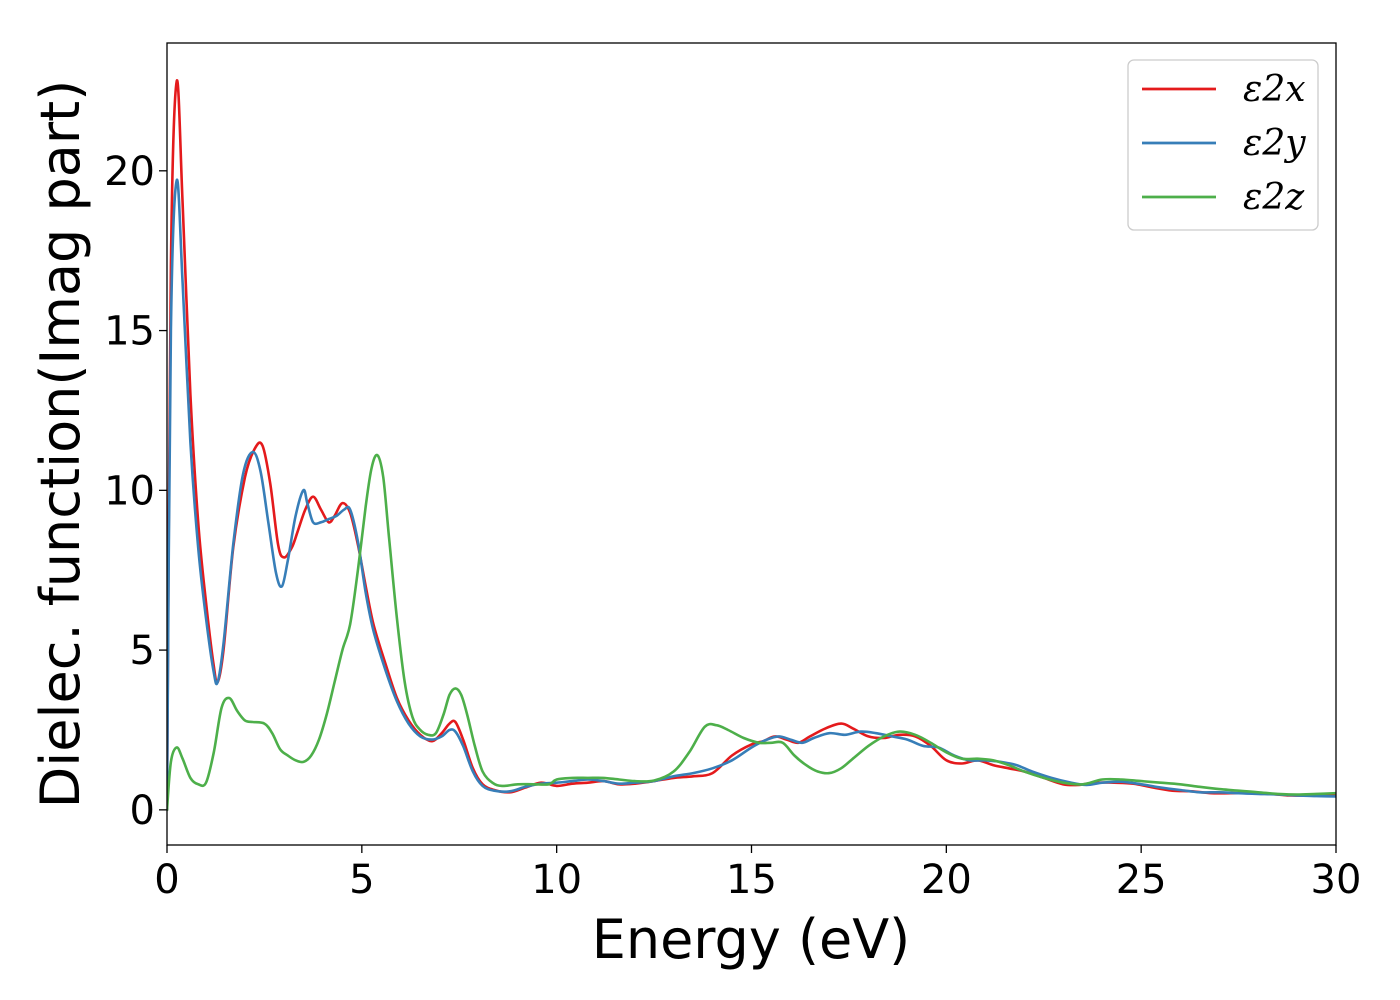 The height and width of the screenshot is (1000, 1400). What do you see at coordinates (1224, 89) in the screenshot?
I see `legend-entry-e2x: ε2x` at bounding box center [1224, 89].